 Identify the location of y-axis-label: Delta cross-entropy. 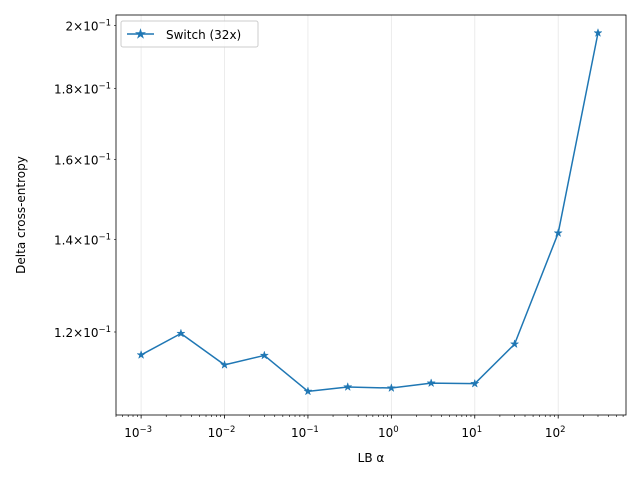
(21, 215).